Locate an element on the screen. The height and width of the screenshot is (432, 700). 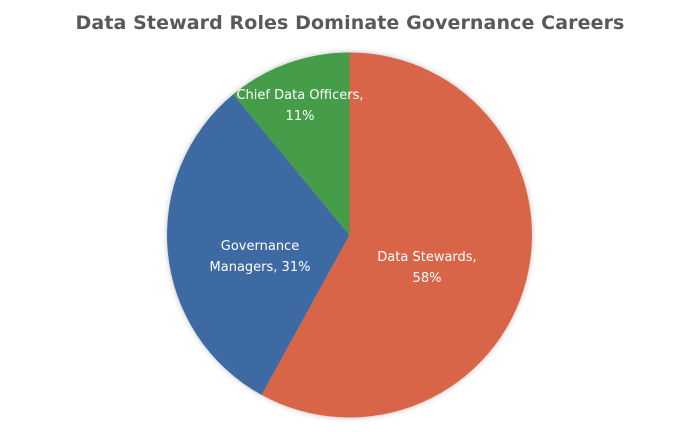
data-label-data-stewards: Data Stewards, 58% is located at coordinates (427, 268).